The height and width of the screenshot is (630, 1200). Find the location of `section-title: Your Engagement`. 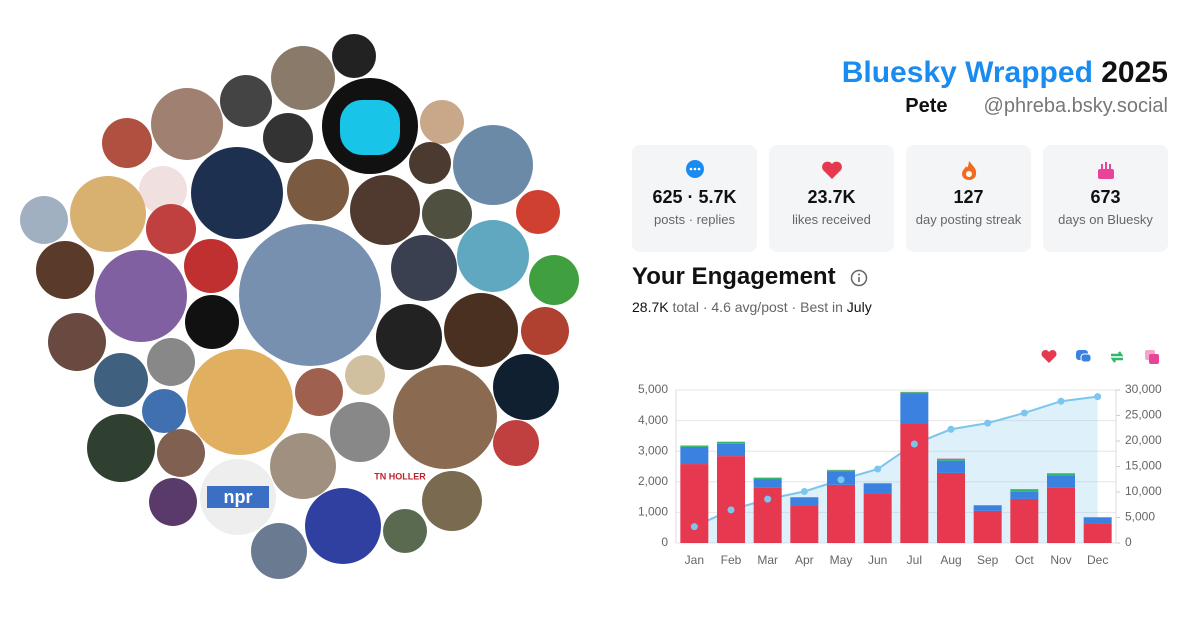

section-title: Your Engagement is located at coordinates (750, 277).